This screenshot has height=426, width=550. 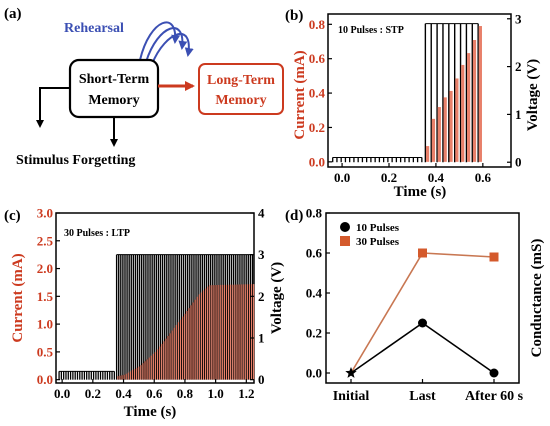 I want to click on voltage-pulses-c, so click(x=156, y=317).